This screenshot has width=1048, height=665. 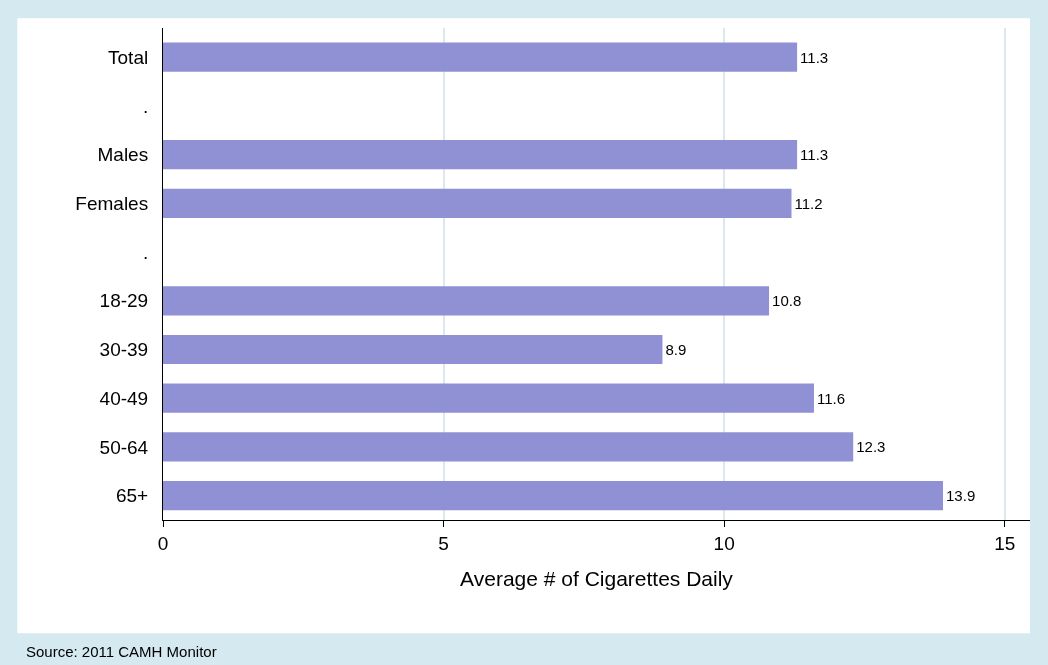 I want to click on data-label: 10.8, so click(x=787, y=301).